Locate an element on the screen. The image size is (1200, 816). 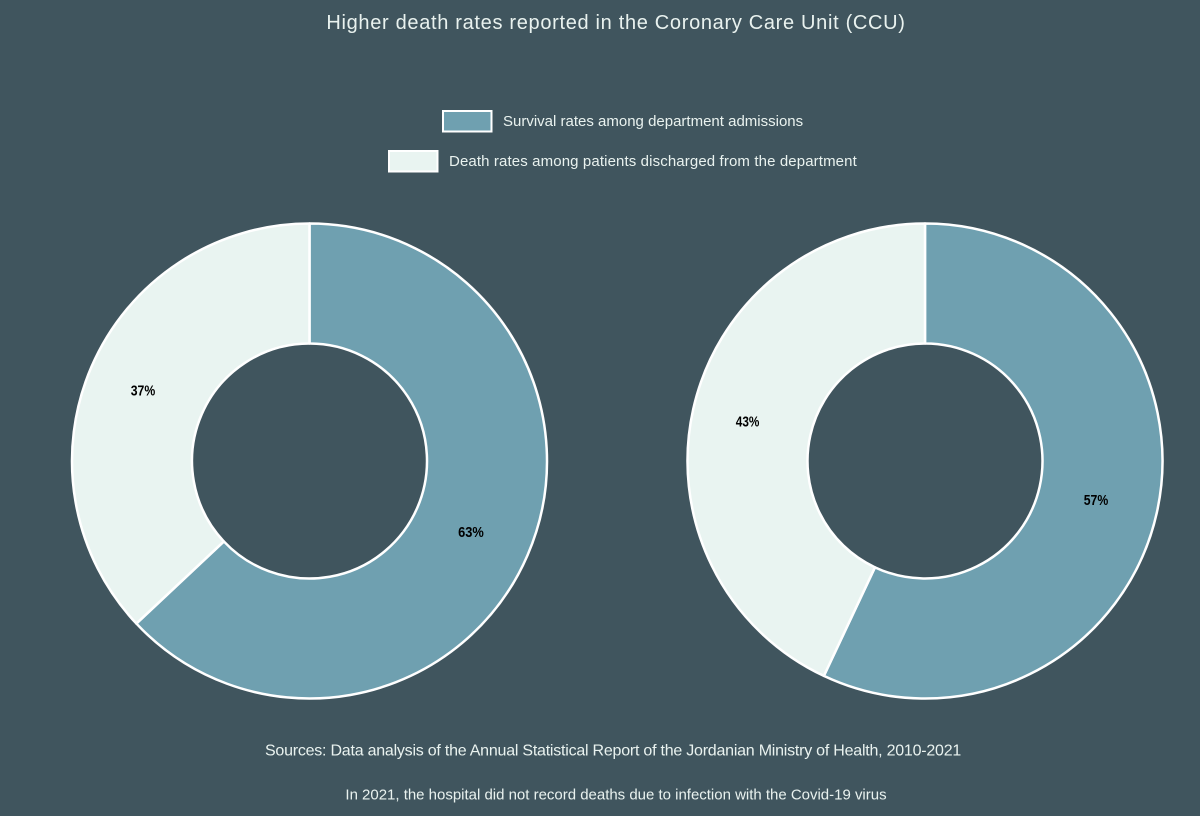
svg-text: 43% is located at coordinates (748, 423).